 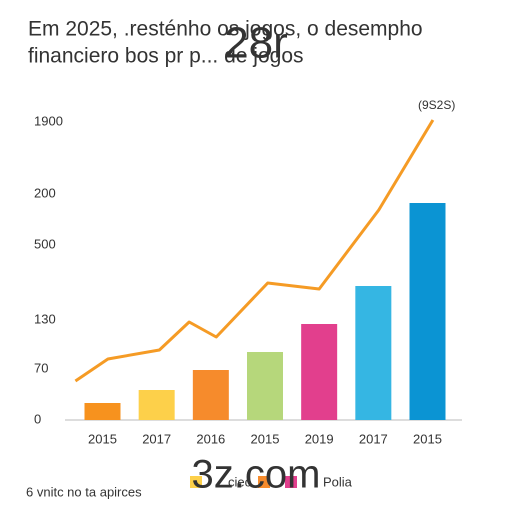 I want to click on annotation: (9S2S), so click(x=436, y=105).